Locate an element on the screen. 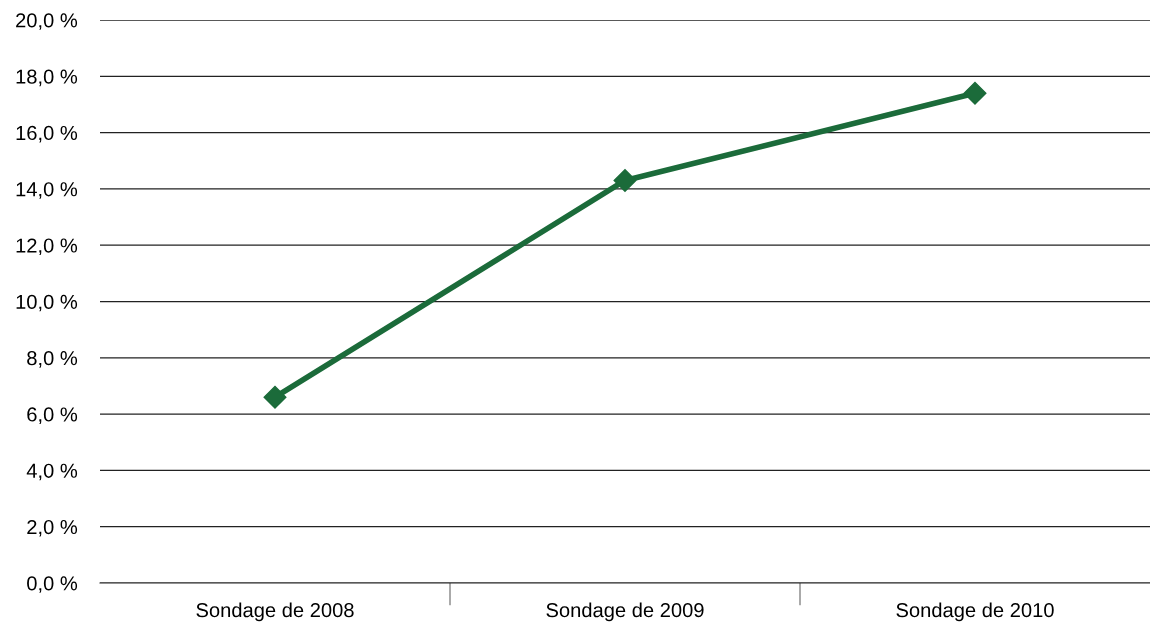 Image resolution: width=1150 pixels, height=639 pixels. x-tick-label: Sondage de 2009 is located at coordinates (625, 612).